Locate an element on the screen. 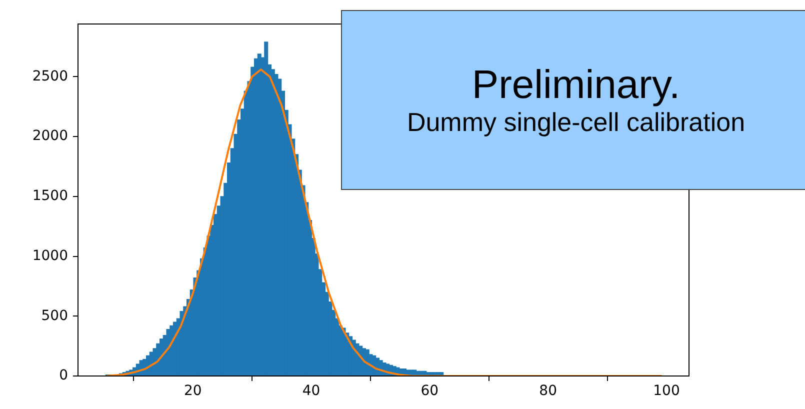  x-tick-label: 40 is located at coordinates (311, 391).